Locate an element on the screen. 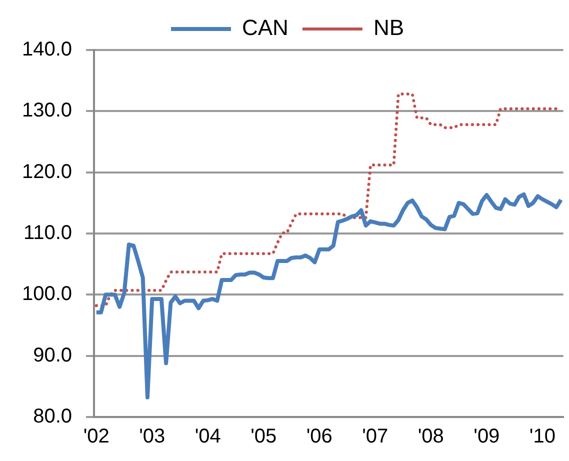  x-tick-label: '08 is located at coordinates (431, 437).